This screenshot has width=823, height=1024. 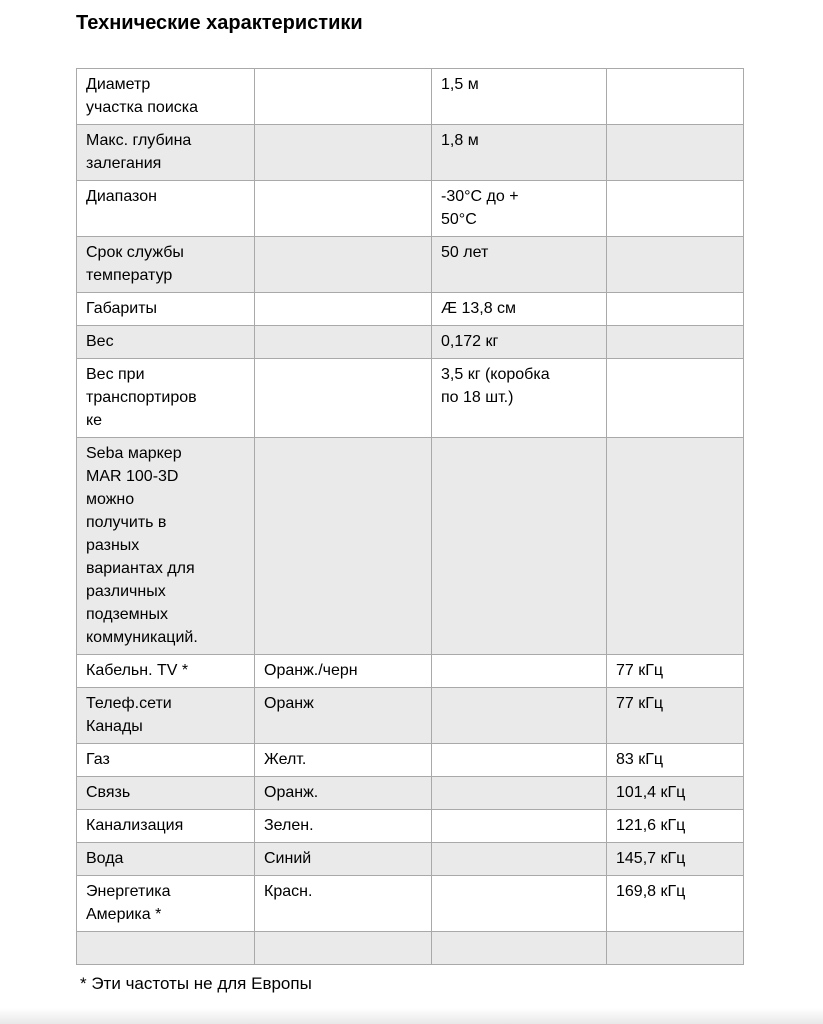 What do you see at coordinates (343, 826) in the screenshot?
I see `table-cell: Зелен.` at bounding box center [343, 826].